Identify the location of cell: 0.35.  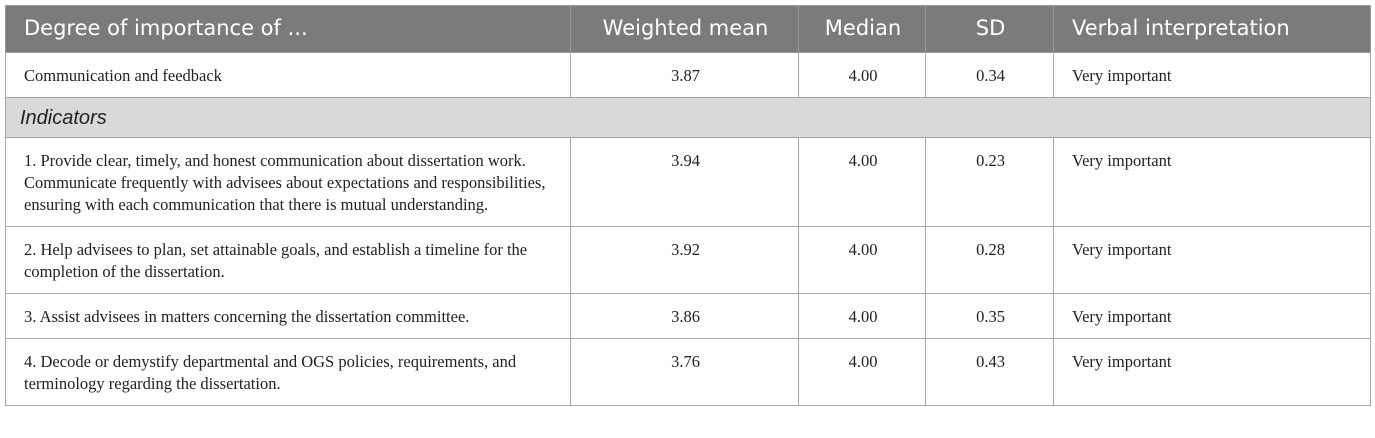
(989, 316).